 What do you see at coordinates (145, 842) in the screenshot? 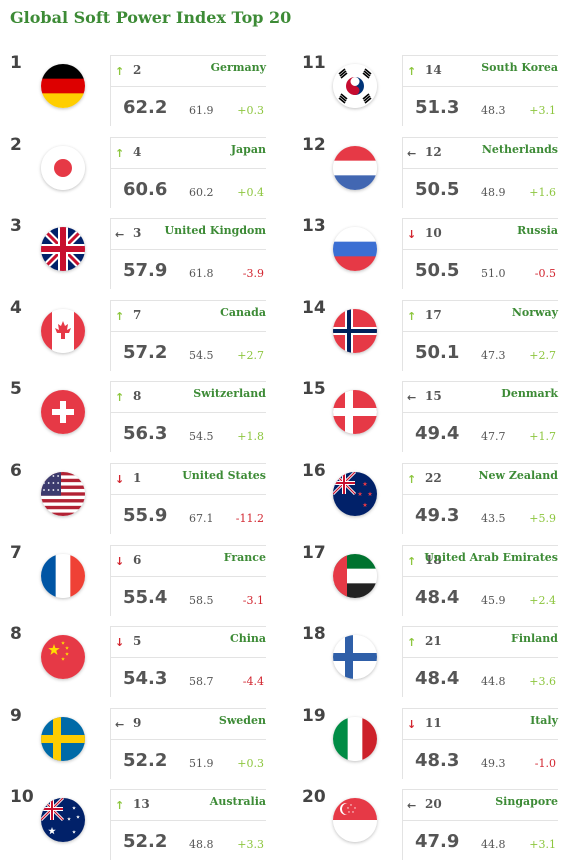
I see `score: 52.2` at bounding box center [145, 842].